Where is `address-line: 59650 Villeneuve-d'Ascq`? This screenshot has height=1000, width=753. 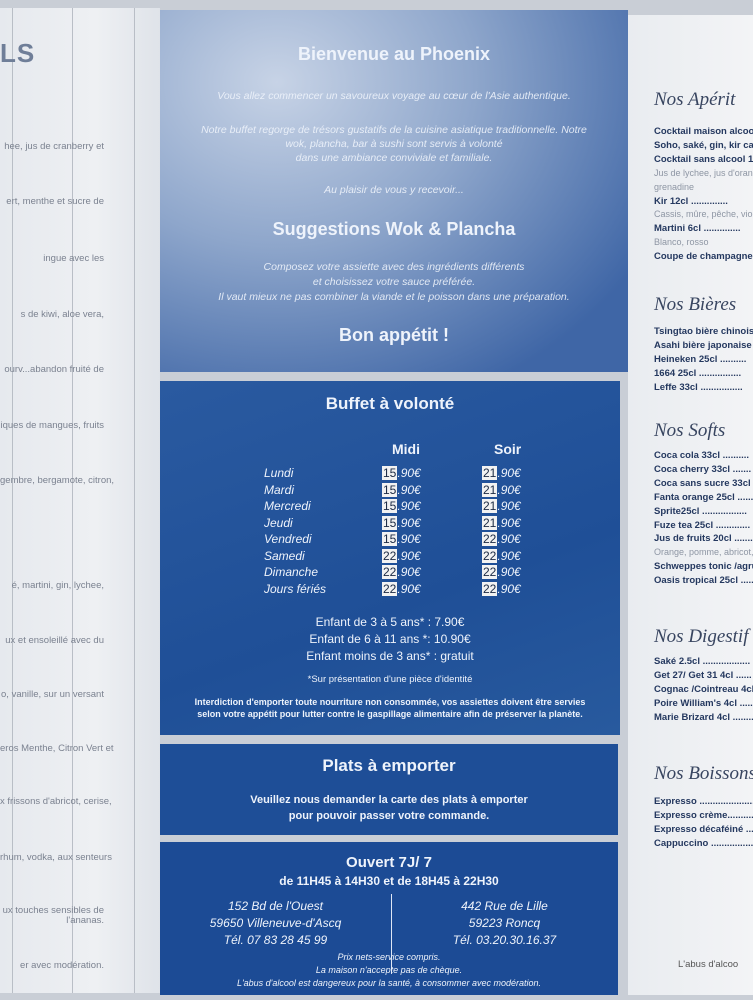 address-line: 59650 Villeneuve-d'Ascq is located at coordinates (275, 923).